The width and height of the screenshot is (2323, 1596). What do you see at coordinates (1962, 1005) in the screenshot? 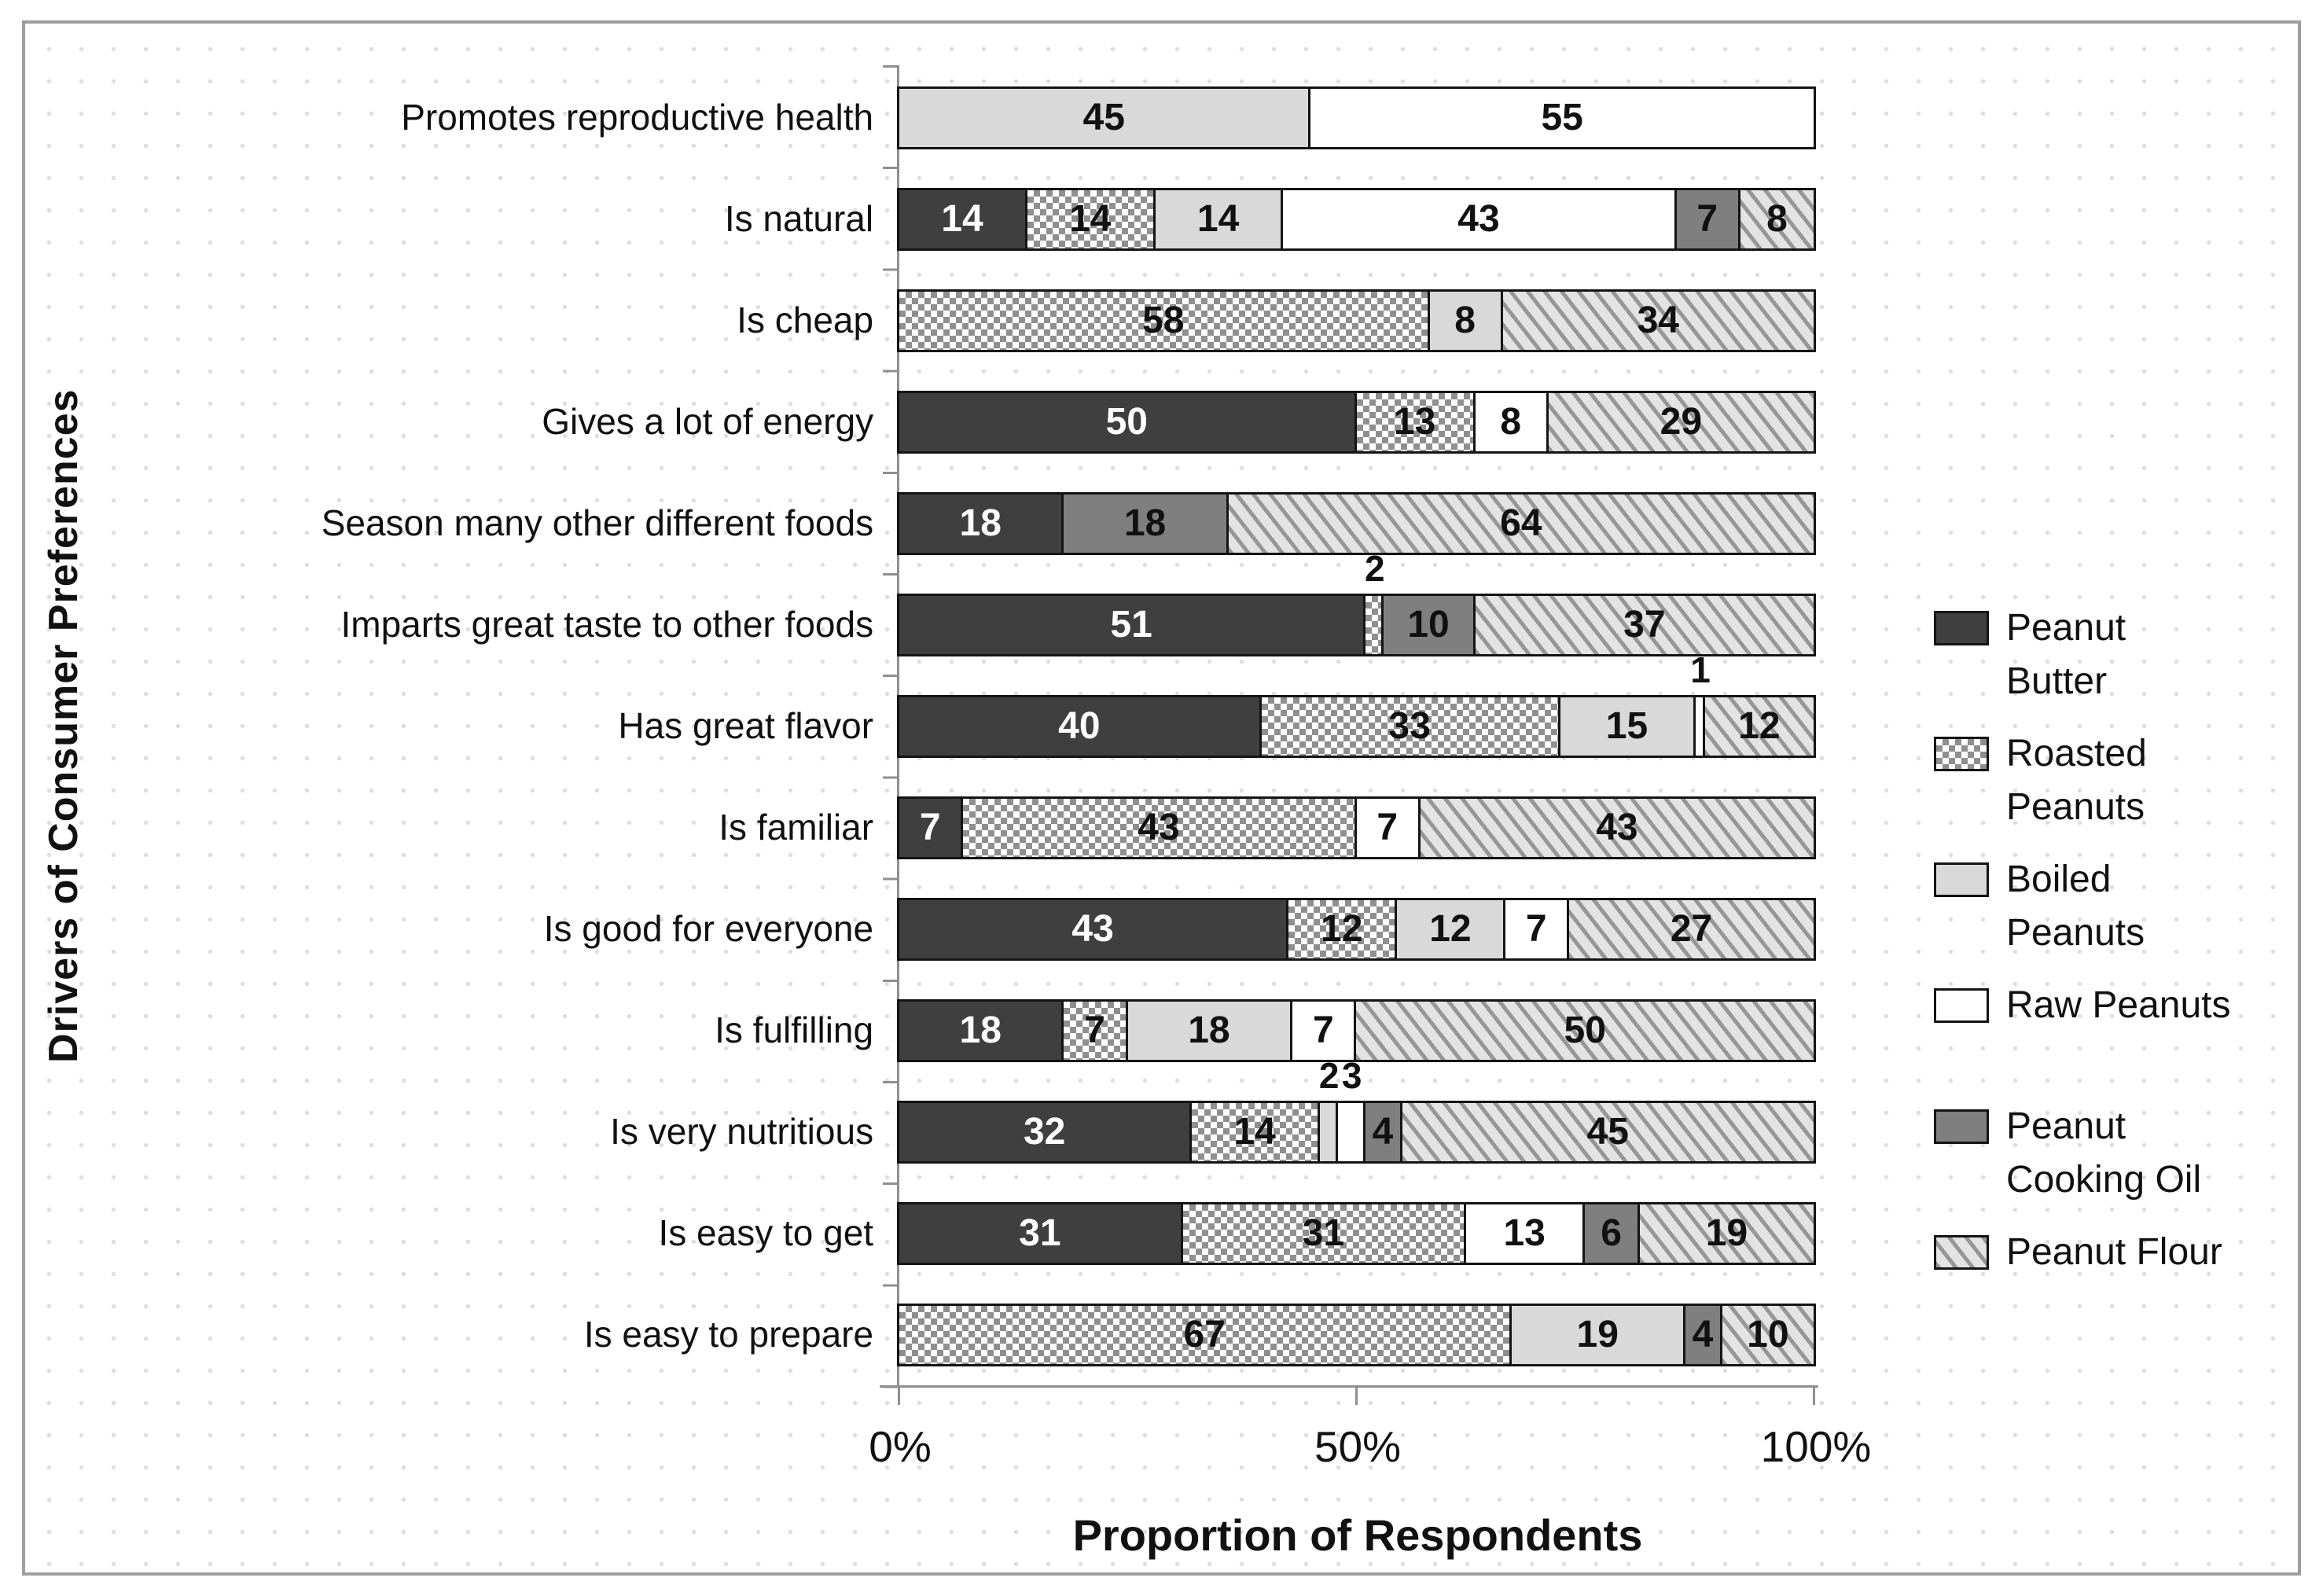
I see `legend-swatch-raw_peanuts` at bounding box center [1962, 1005].